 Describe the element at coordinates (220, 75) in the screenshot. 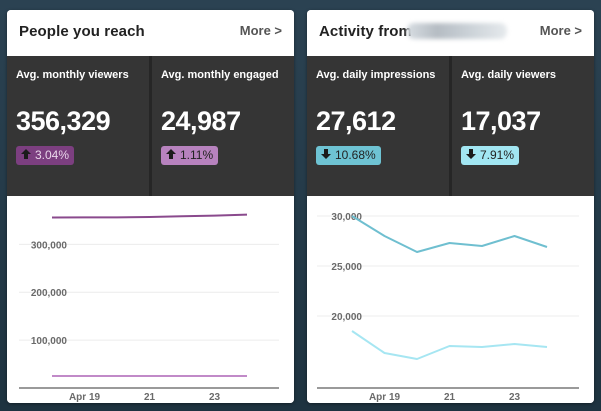

I see `stat-label: Avg. monthly engaged` at that location.